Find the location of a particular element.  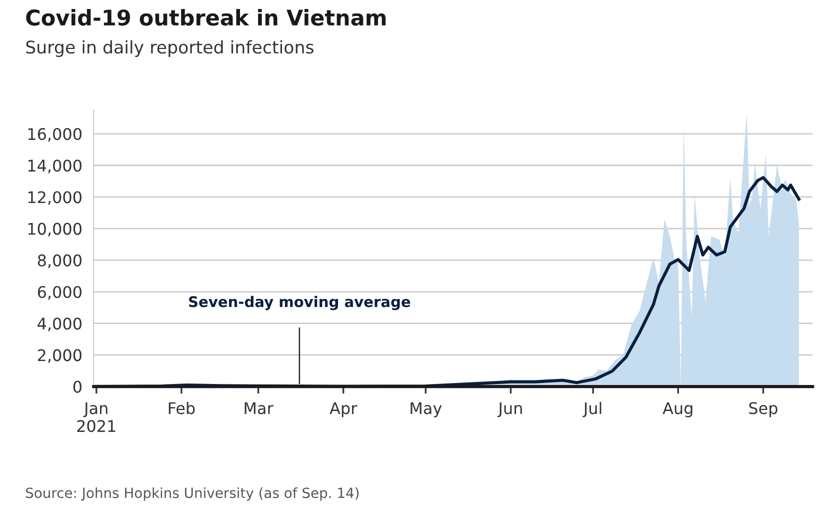

x-tick-label: May is located at coordinates (426, 410).